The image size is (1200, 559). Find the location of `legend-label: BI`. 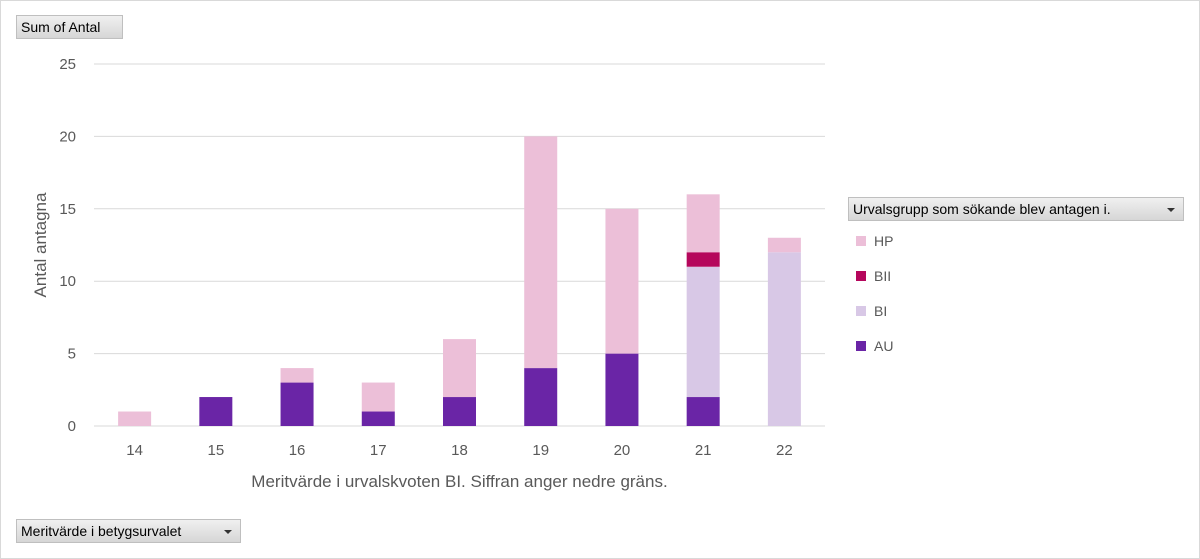

legend-label: BI is located at coordinates (881, 311).